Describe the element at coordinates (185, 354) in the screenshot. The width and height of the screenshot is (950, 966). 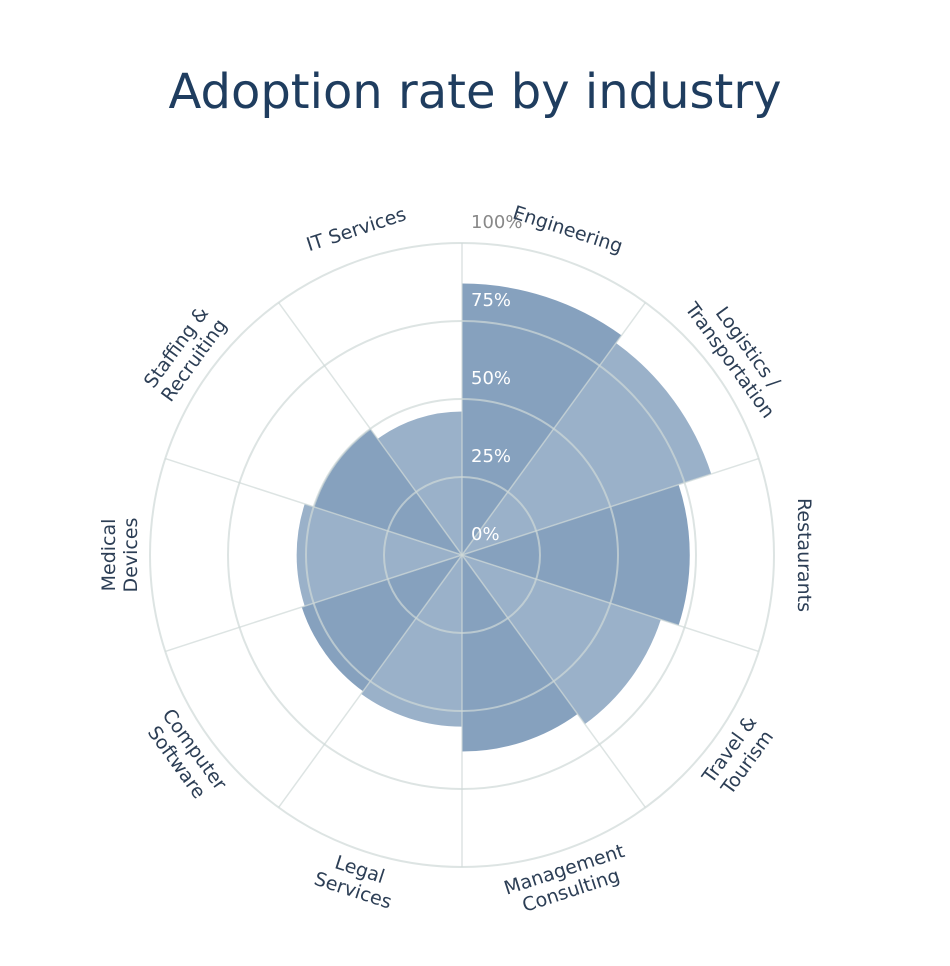
I see `category-label: Staffing &Recruiting` at that location.